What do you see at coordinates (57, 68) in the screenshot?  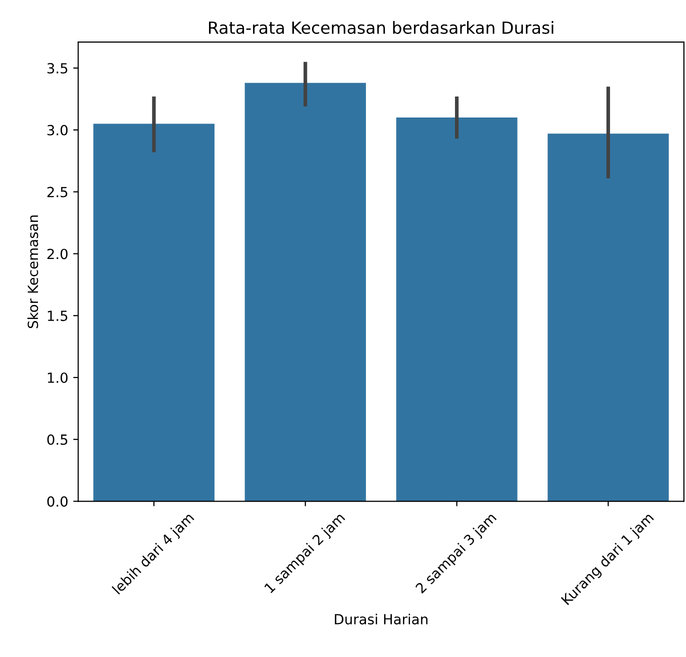 I see `y-tick-label: 3.5` at bounding box center [57, 68].